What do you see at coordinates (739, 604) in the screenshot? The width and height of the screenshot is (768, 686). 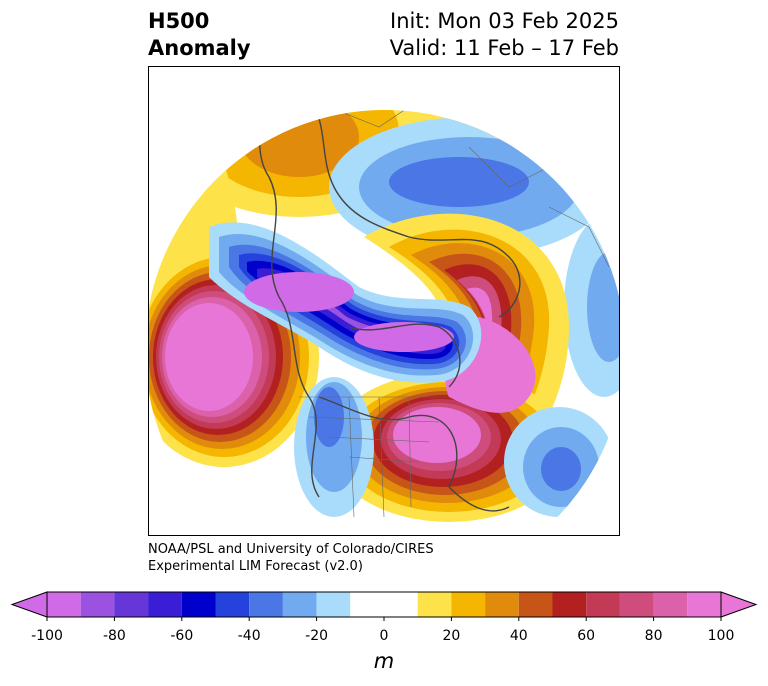 I see `colorbar-over-arrow` at bounding box center [739, 604].